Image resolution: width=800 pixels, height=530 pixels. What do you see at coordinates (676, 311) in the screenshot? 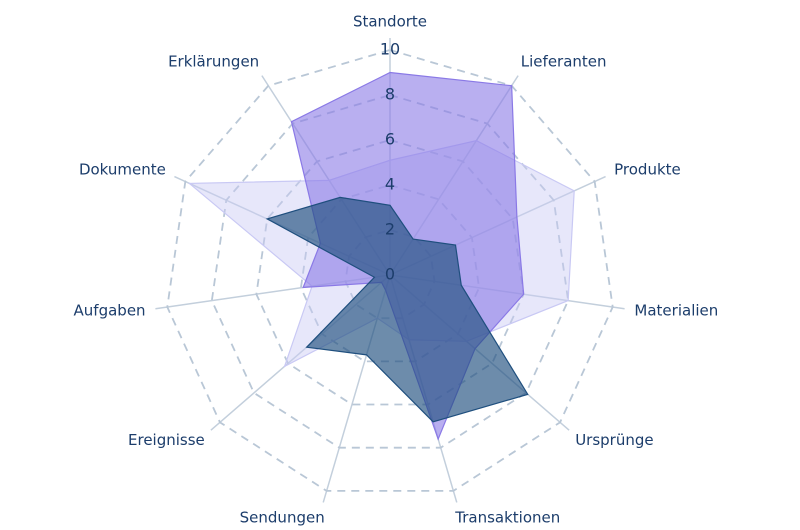
I see `category-label: Materialien` at bounding box center [676, 311].